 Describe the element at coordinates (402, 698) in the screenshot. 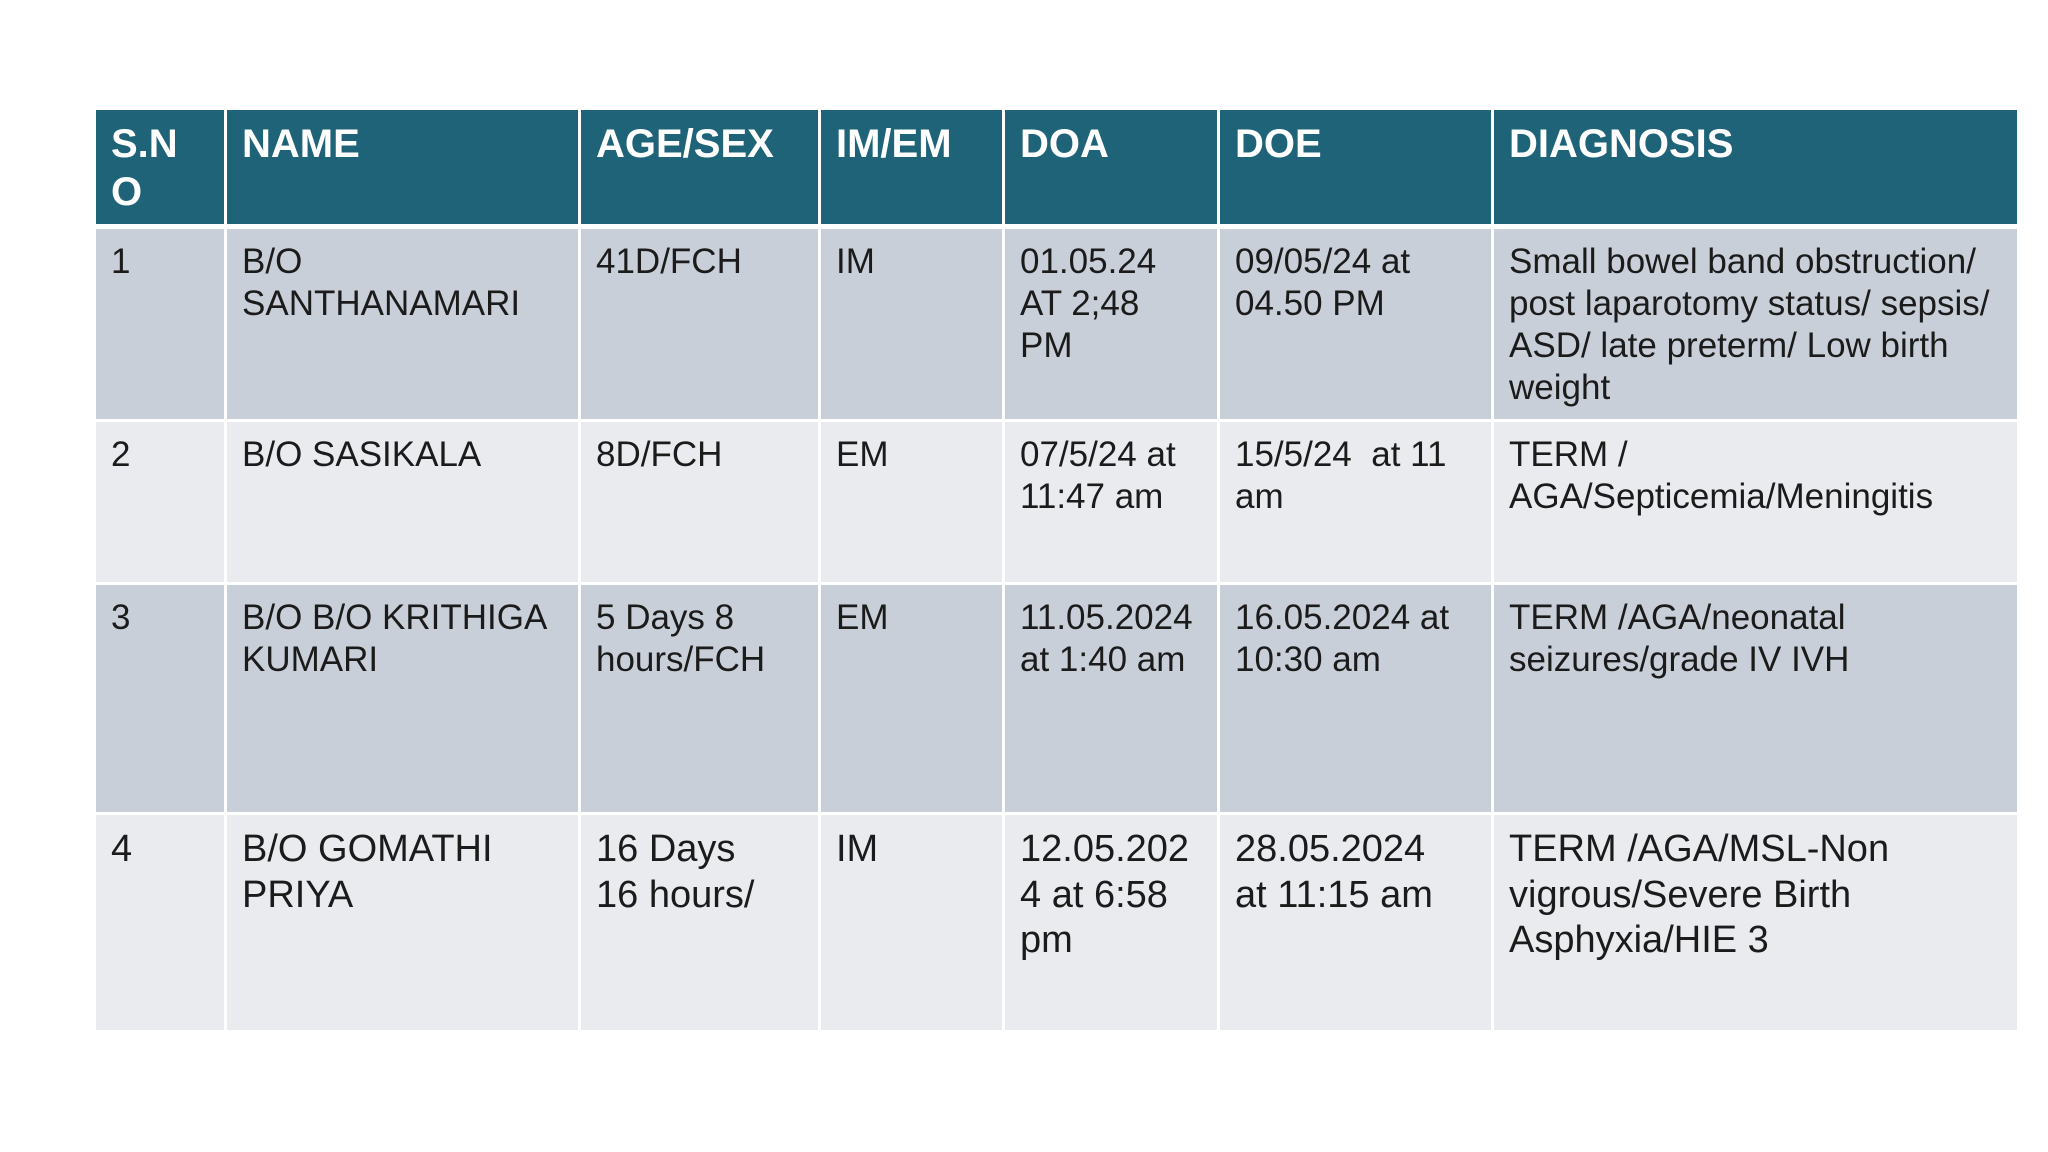

I see `cell-name: B/O B/O KRITHIGA KUMARI` at that location.